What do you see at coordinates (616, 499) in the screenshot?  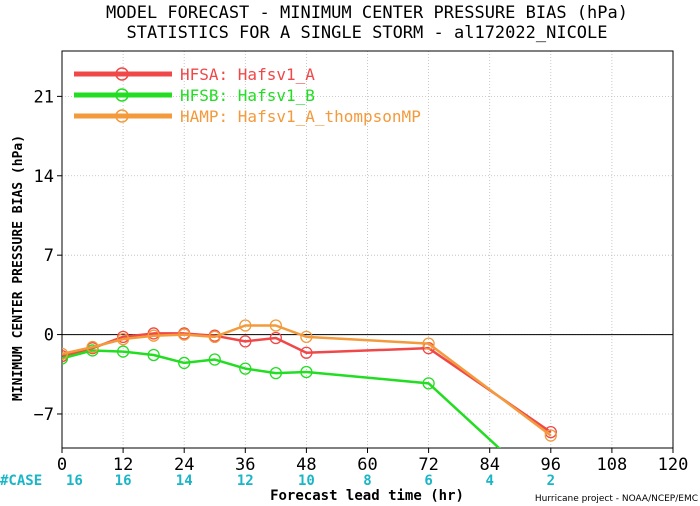 I see `credit-text: Hurricane project - NOAA/NCEP/EMC` at bounding box center [616, 499].